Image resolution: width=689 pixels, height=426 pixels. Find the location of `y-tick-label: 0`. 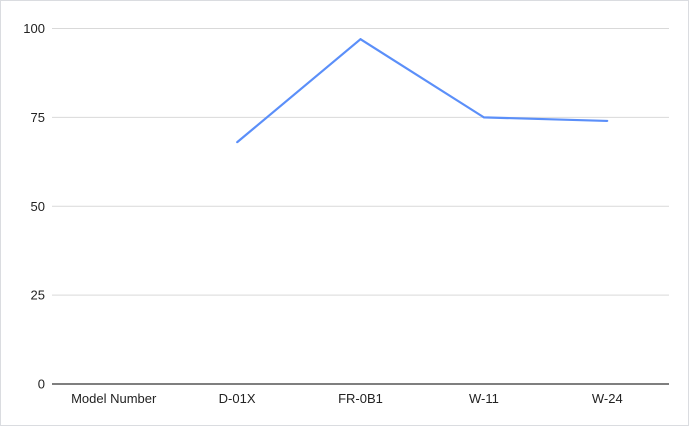

y-tick-label: 0 is located at coordinates (41, 384).